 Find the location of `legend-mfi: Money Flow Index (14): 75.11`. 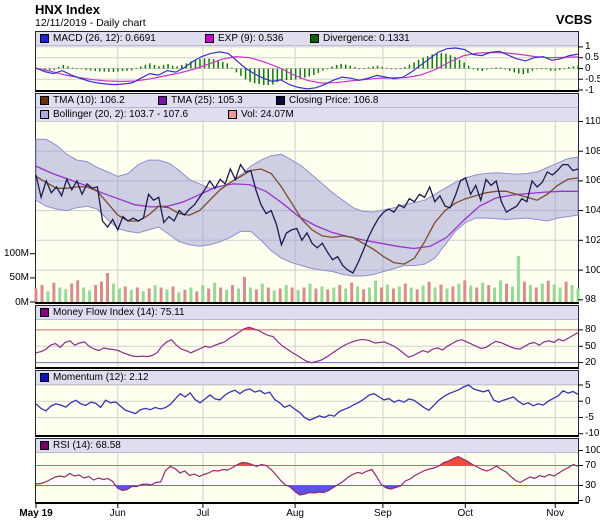

legend-mfi: Money Flow Index (14): 75.11 is located at coordinates (307, 313).